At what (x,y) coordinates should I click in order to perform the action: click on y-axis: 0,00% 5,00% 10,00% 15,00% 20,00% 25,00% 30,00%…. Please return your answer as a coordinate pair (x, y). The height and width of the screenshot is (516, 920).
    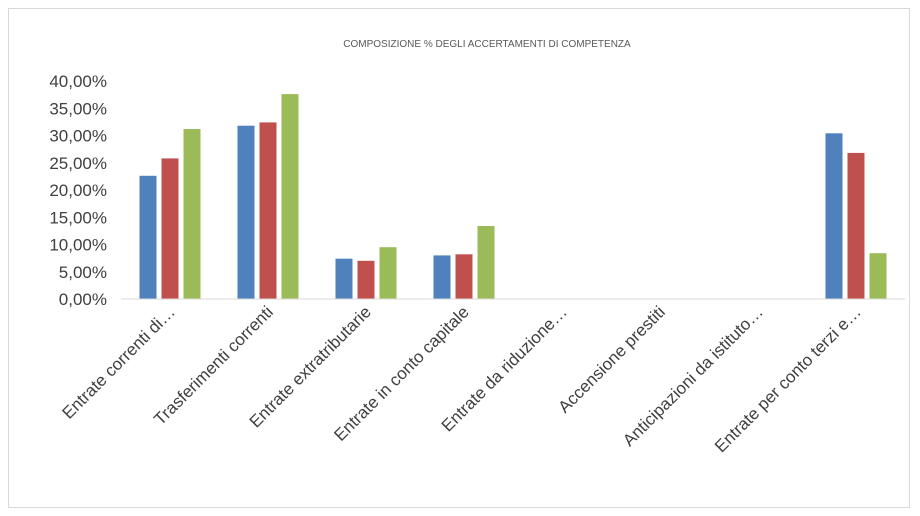
    Looking at the image, I should click on (78, 190).